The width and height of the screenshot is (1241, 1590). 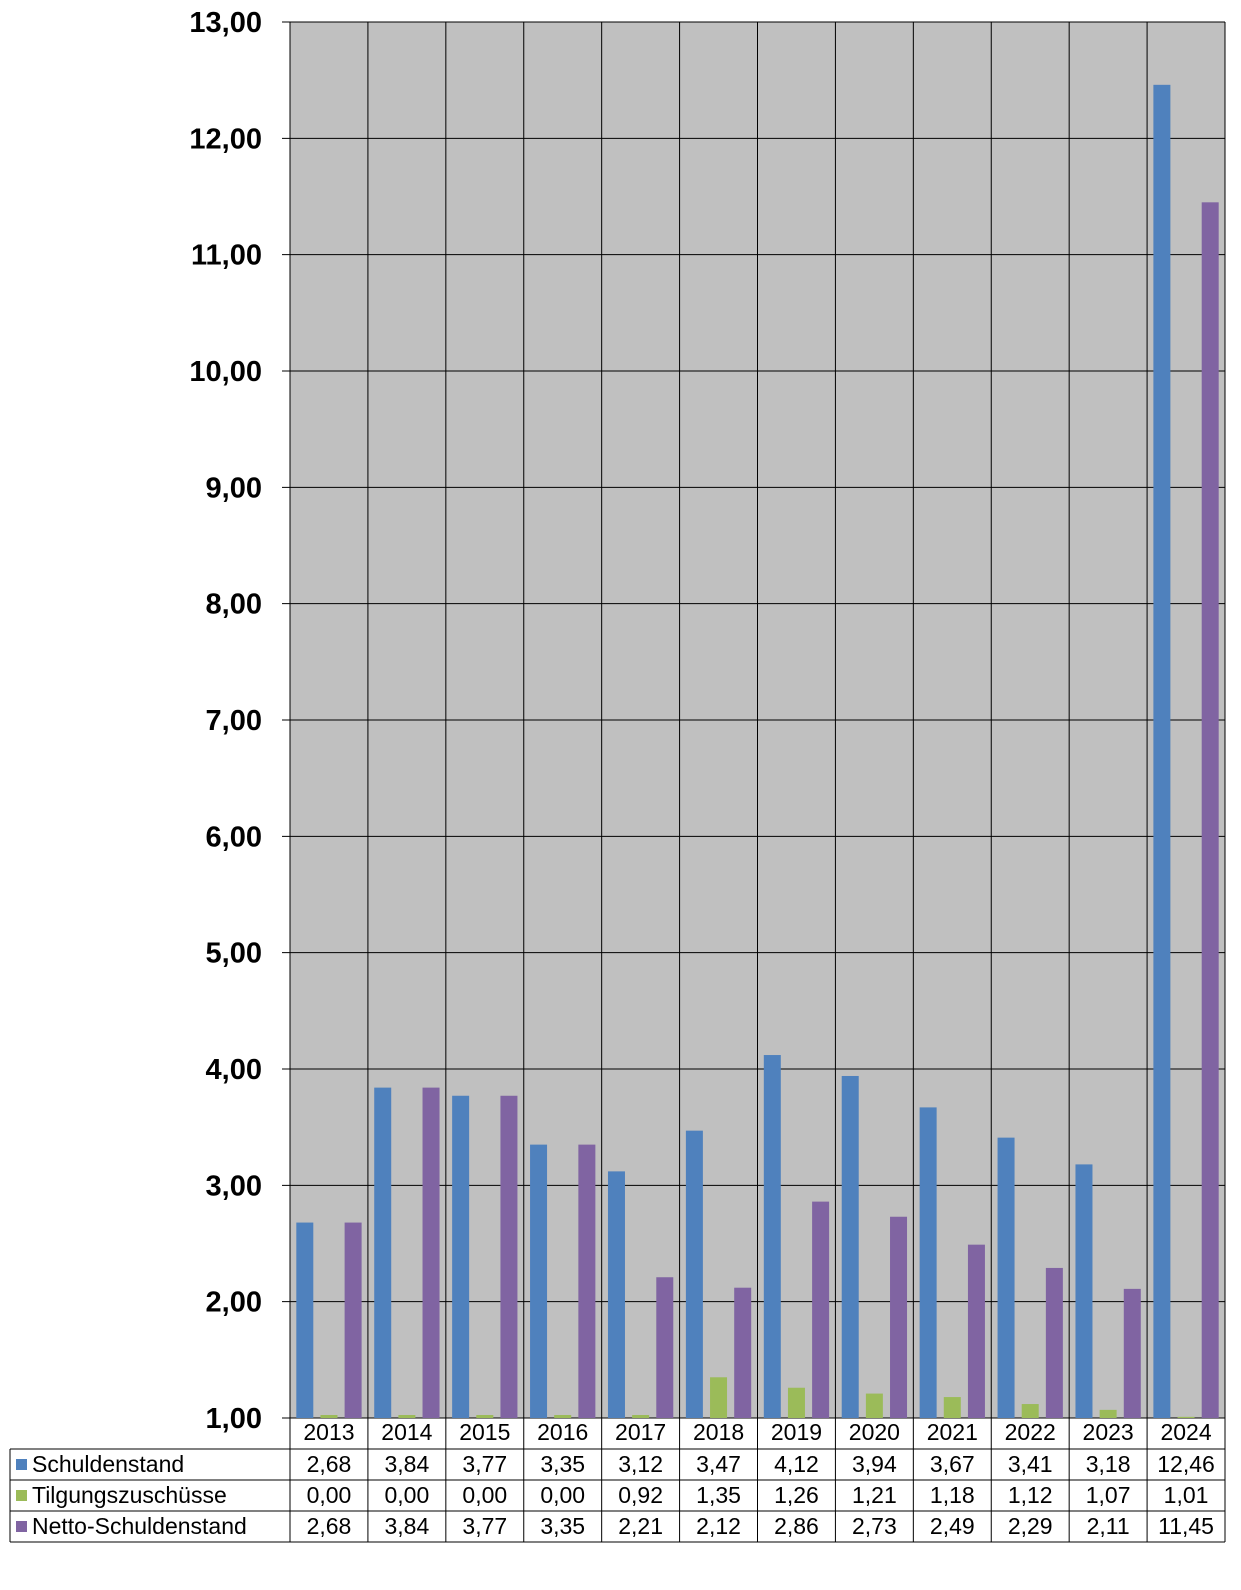 I want to click on data-label: 2,12, so click(x=718, y=1526).